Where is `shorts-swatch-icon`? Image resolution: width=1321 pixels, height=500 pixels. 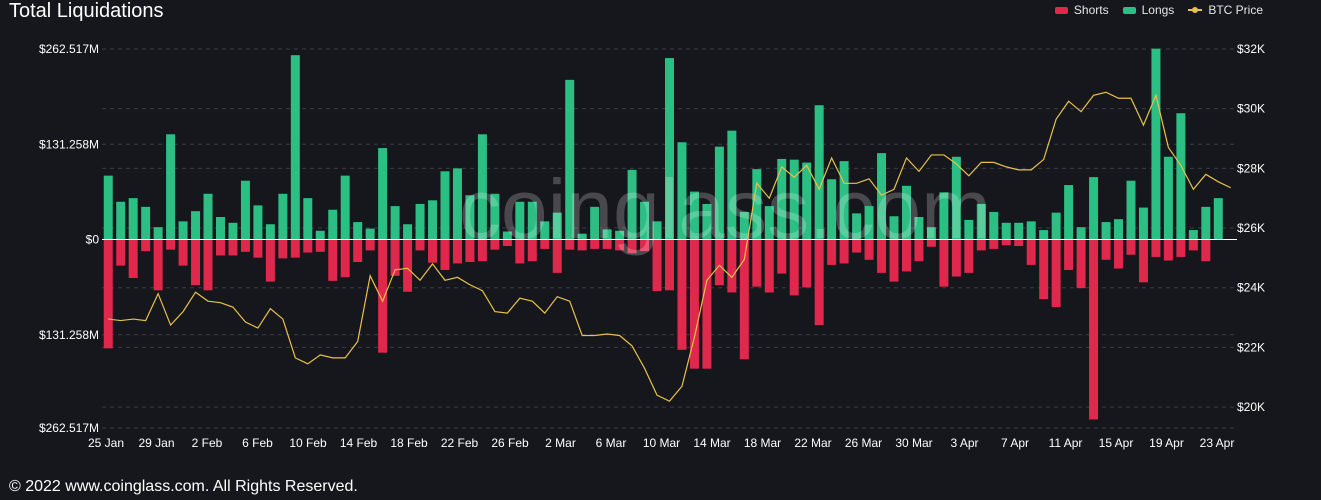 shorts-swatch-icon is located at coordinates (1061, 10).